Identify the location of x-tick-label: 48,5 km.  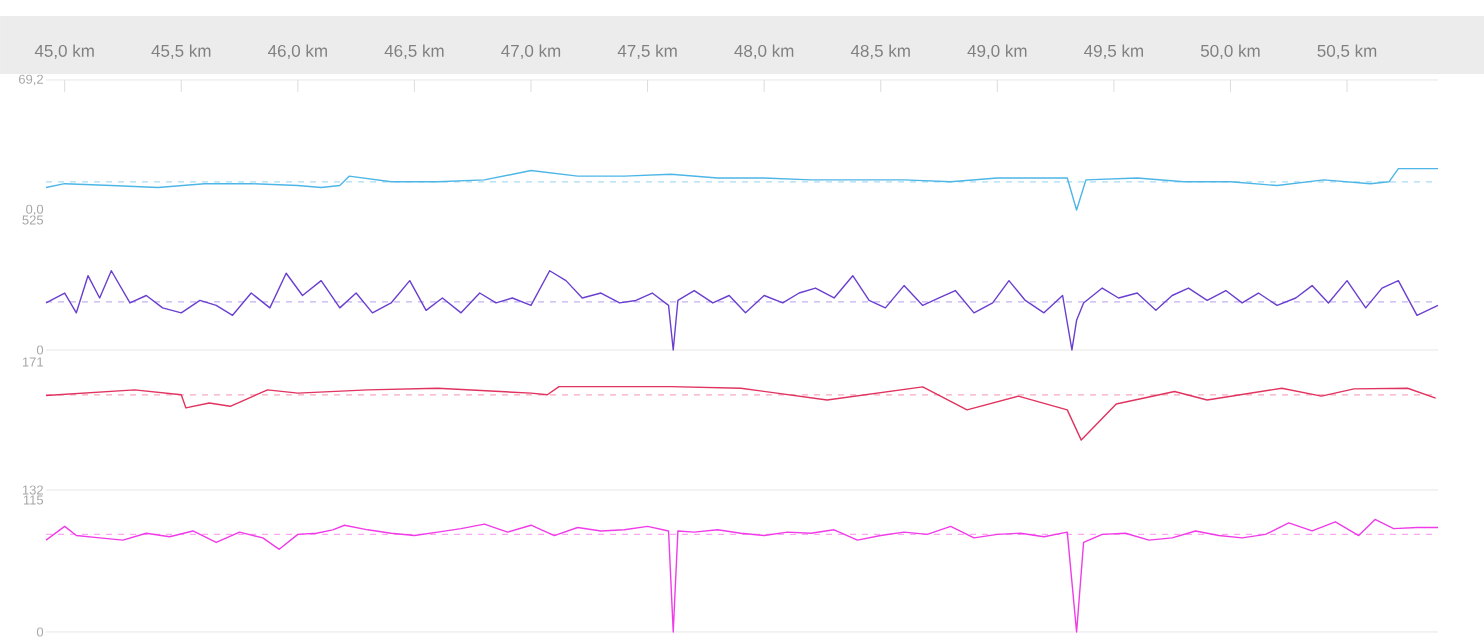
(880, 51).